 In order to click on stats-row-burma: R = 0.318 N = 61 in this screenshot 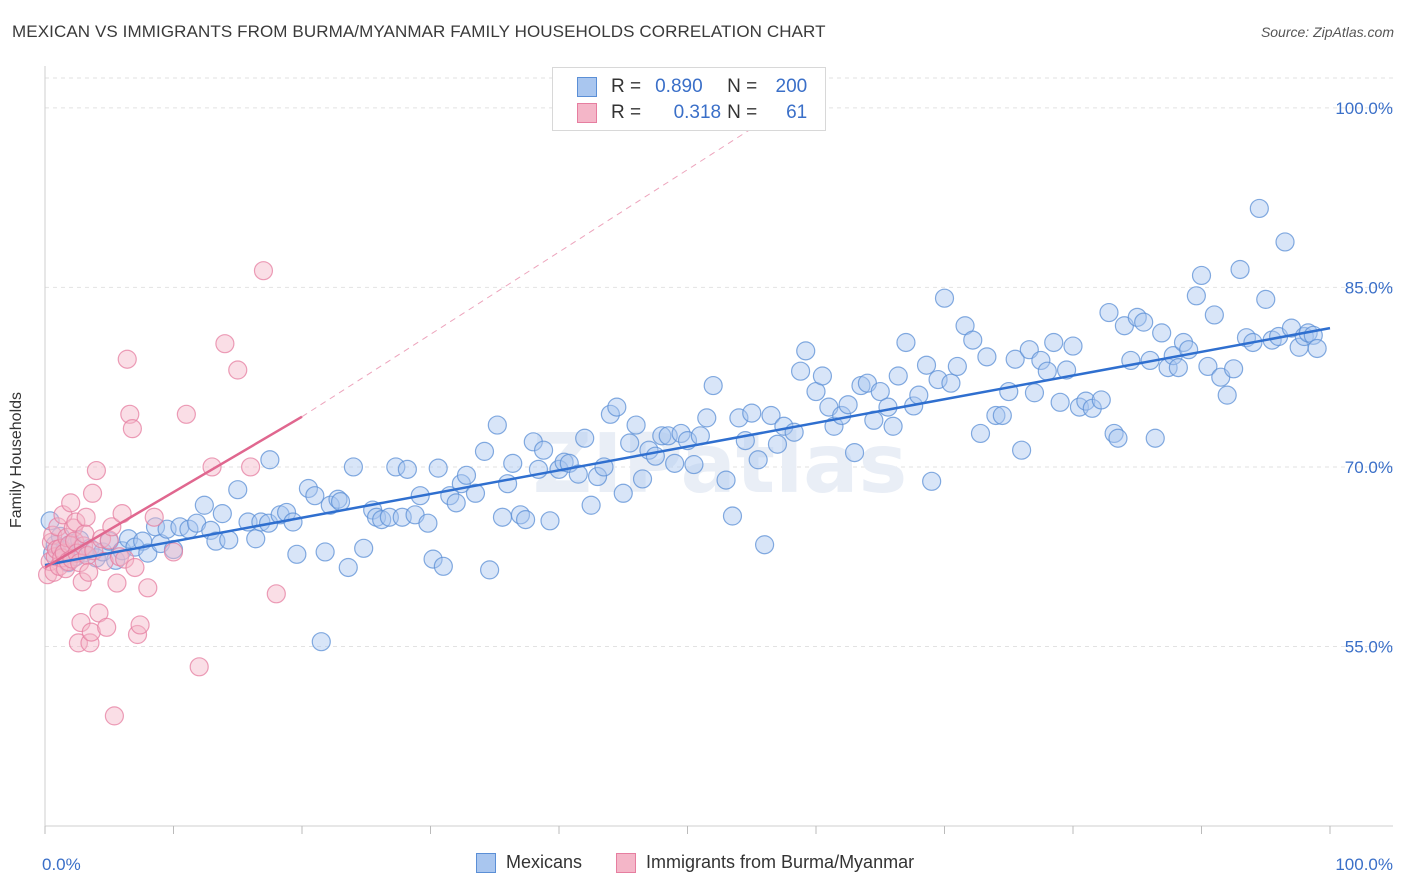, I will do `click(692, 113)`.